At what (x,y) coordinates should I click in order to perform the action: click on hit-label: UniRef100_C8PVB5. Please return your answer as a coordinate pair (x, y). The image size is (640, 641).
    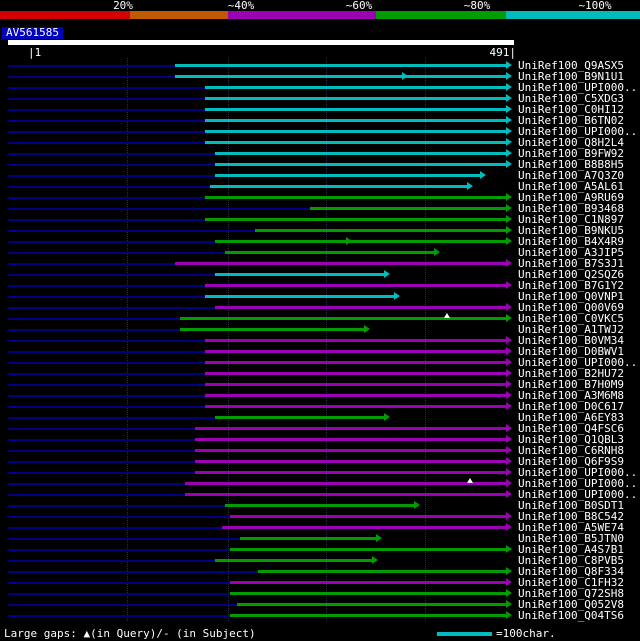
    Looking at the image, I should click on (571, 560).